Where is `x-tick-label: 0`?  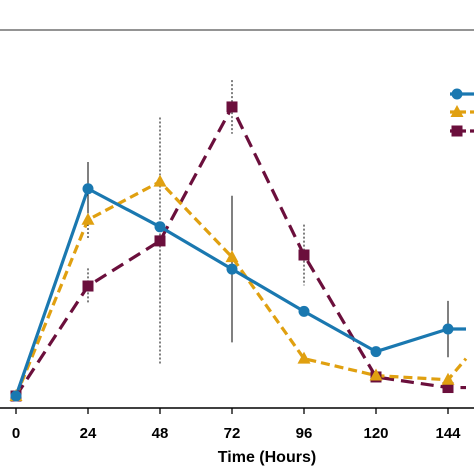 x-tick-label: 0 is located at coordinates (16, 433).